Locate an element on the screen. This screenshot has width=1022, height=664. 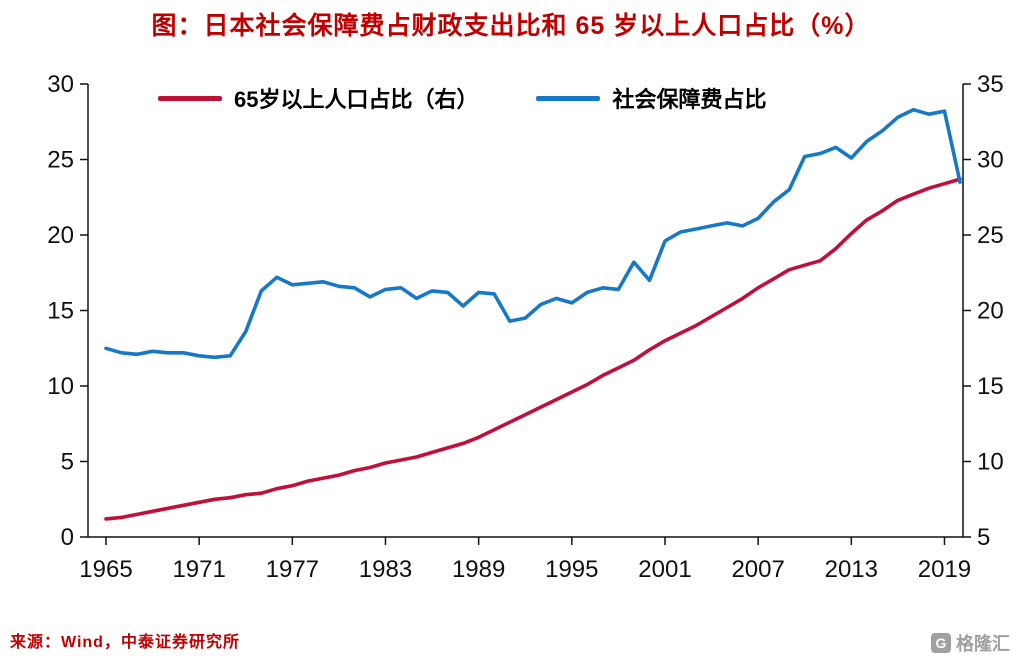
legend-swatch-social-security is located at coordinates (568, 98).